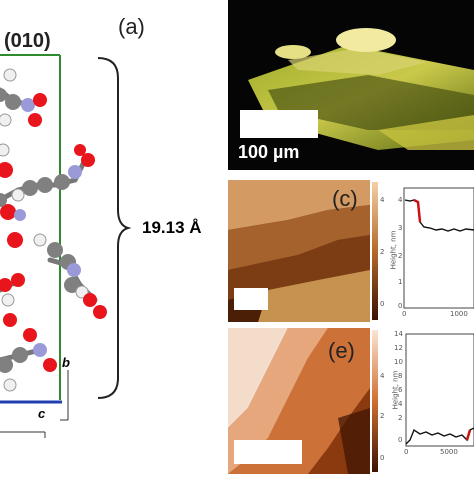 The image size is (474, 479). What do you see at coordinates (406, 452) in the screenshot?
I see `profile-bottom-xtick-0: 0` at bounding box center [406, 452].